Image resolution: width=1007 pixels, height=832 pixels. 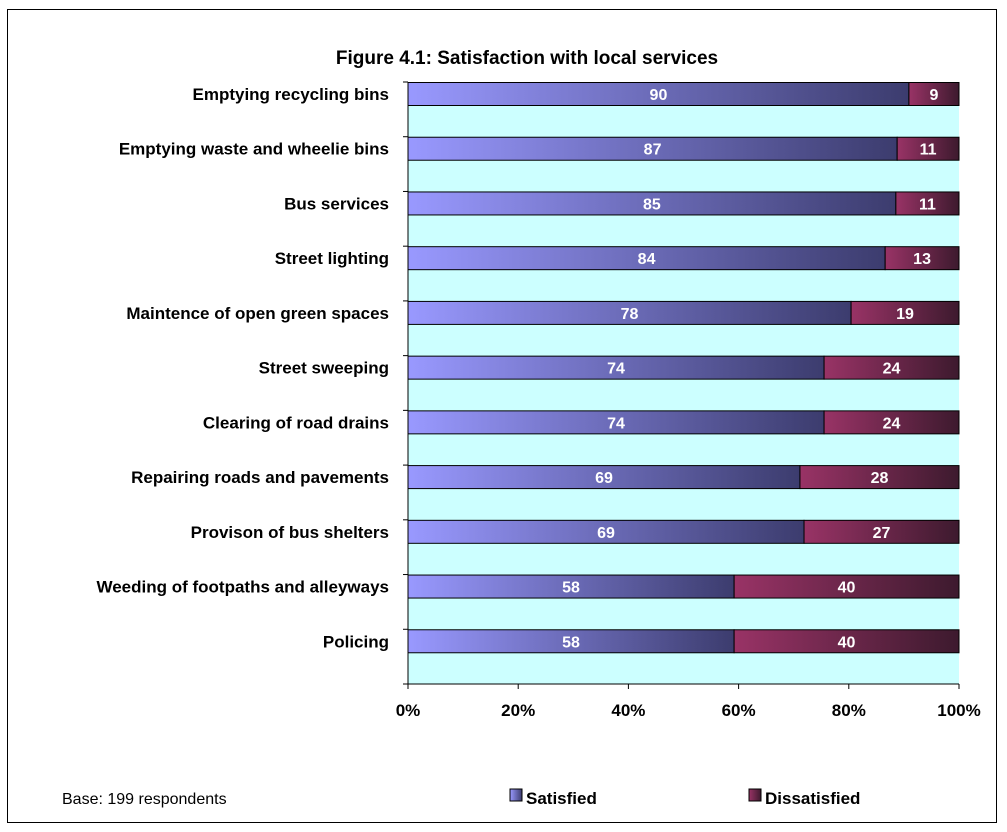 I want to click on data-label-dissatisfied: 19, so click(x=905, y=314).